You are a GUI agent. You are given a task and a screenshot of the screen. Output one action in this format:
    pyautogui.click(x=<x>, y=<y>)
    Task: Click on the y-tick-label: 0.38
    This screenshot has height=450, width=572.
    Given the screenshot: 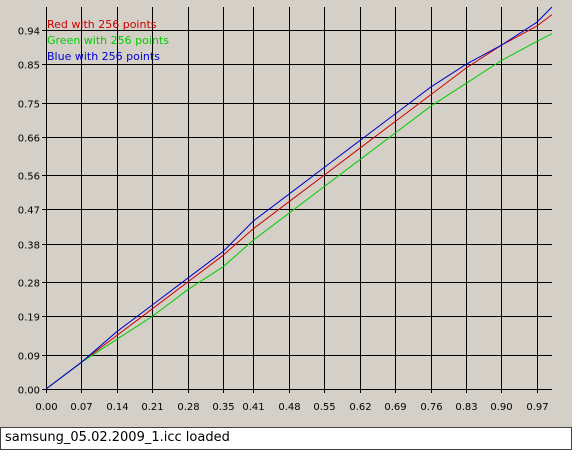 What is the action you would take?
    pyautogui.click(x=29, y=246)
    